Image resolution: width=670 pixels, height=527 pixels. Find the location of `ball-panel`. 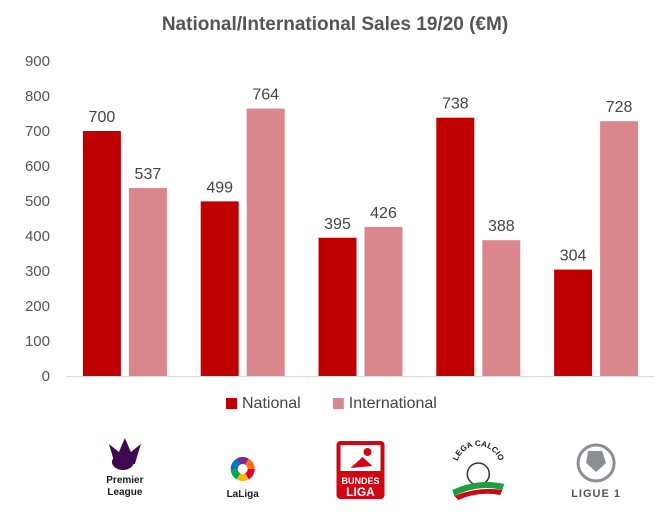

ball-panel is located at coordinates (596, 461).